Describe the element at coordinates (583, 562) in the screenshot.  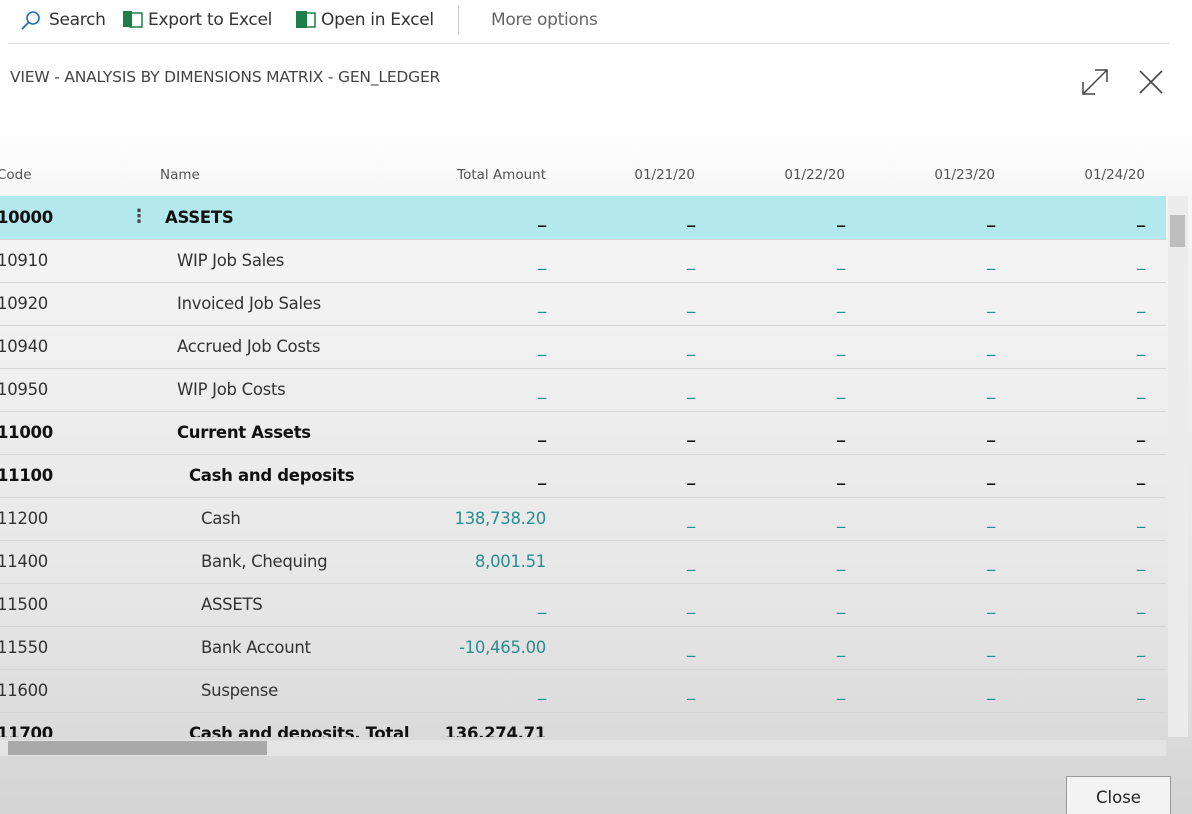
I see `table-row: 11400 Bank, Chequing 8,001.51 _ _ _ _` at that location.